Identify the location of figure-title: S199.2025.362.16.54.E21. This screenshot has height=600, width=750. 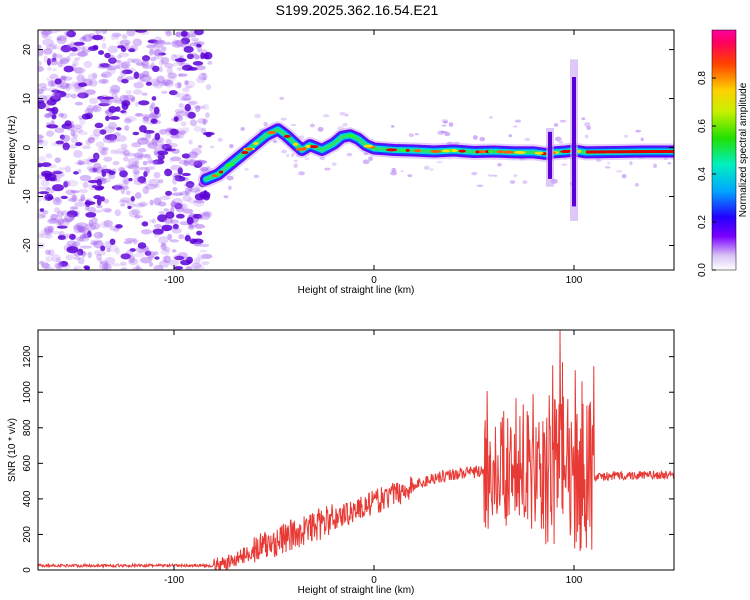
(357, 10).